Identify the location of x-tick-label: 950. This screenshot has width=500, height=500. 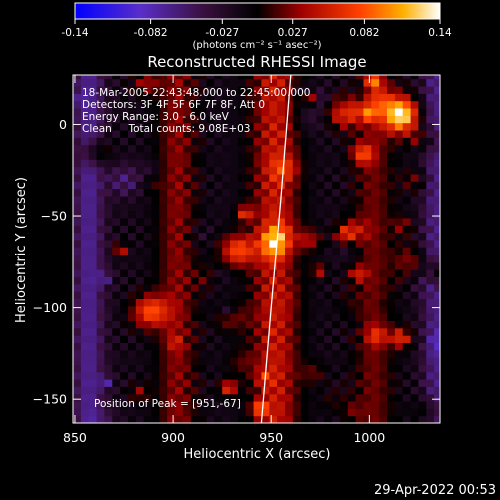
(271, 437).